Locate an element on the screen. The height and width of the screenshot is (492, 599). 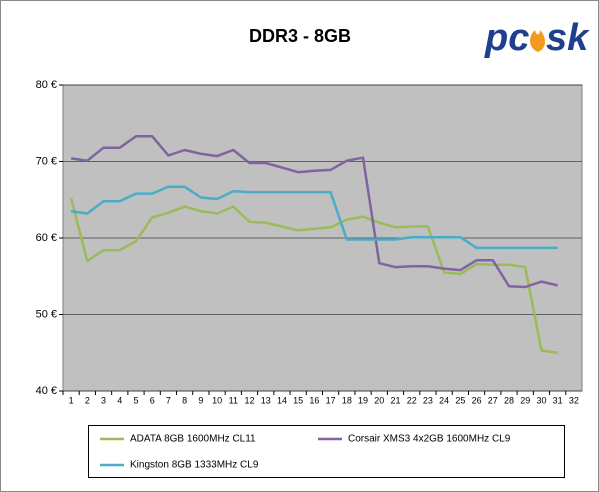
x-tick-label: 4 is located at coordinates (119, 400).